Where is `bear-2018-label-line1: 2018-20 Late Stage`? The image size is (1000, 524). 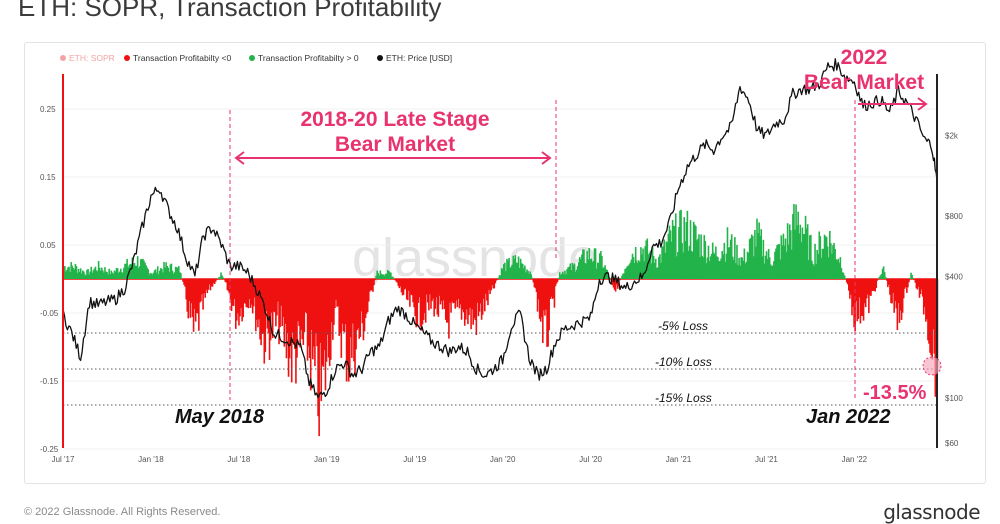 bear-2018-label-line1: 2018-20 Late Stage is located at coordinates (394, 119).